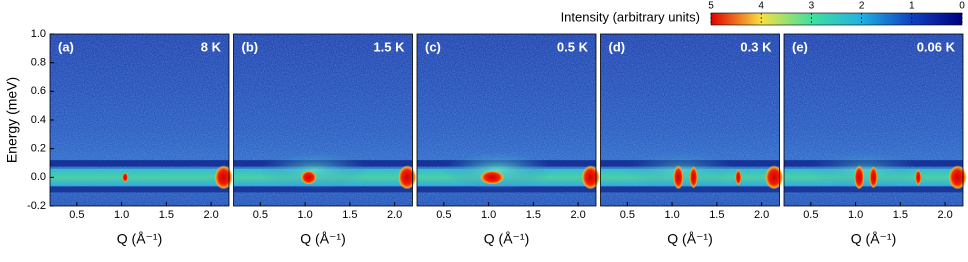  Describe the element at coordinates (139, 177) in the screenshot. I see `elastic-band` at that location.